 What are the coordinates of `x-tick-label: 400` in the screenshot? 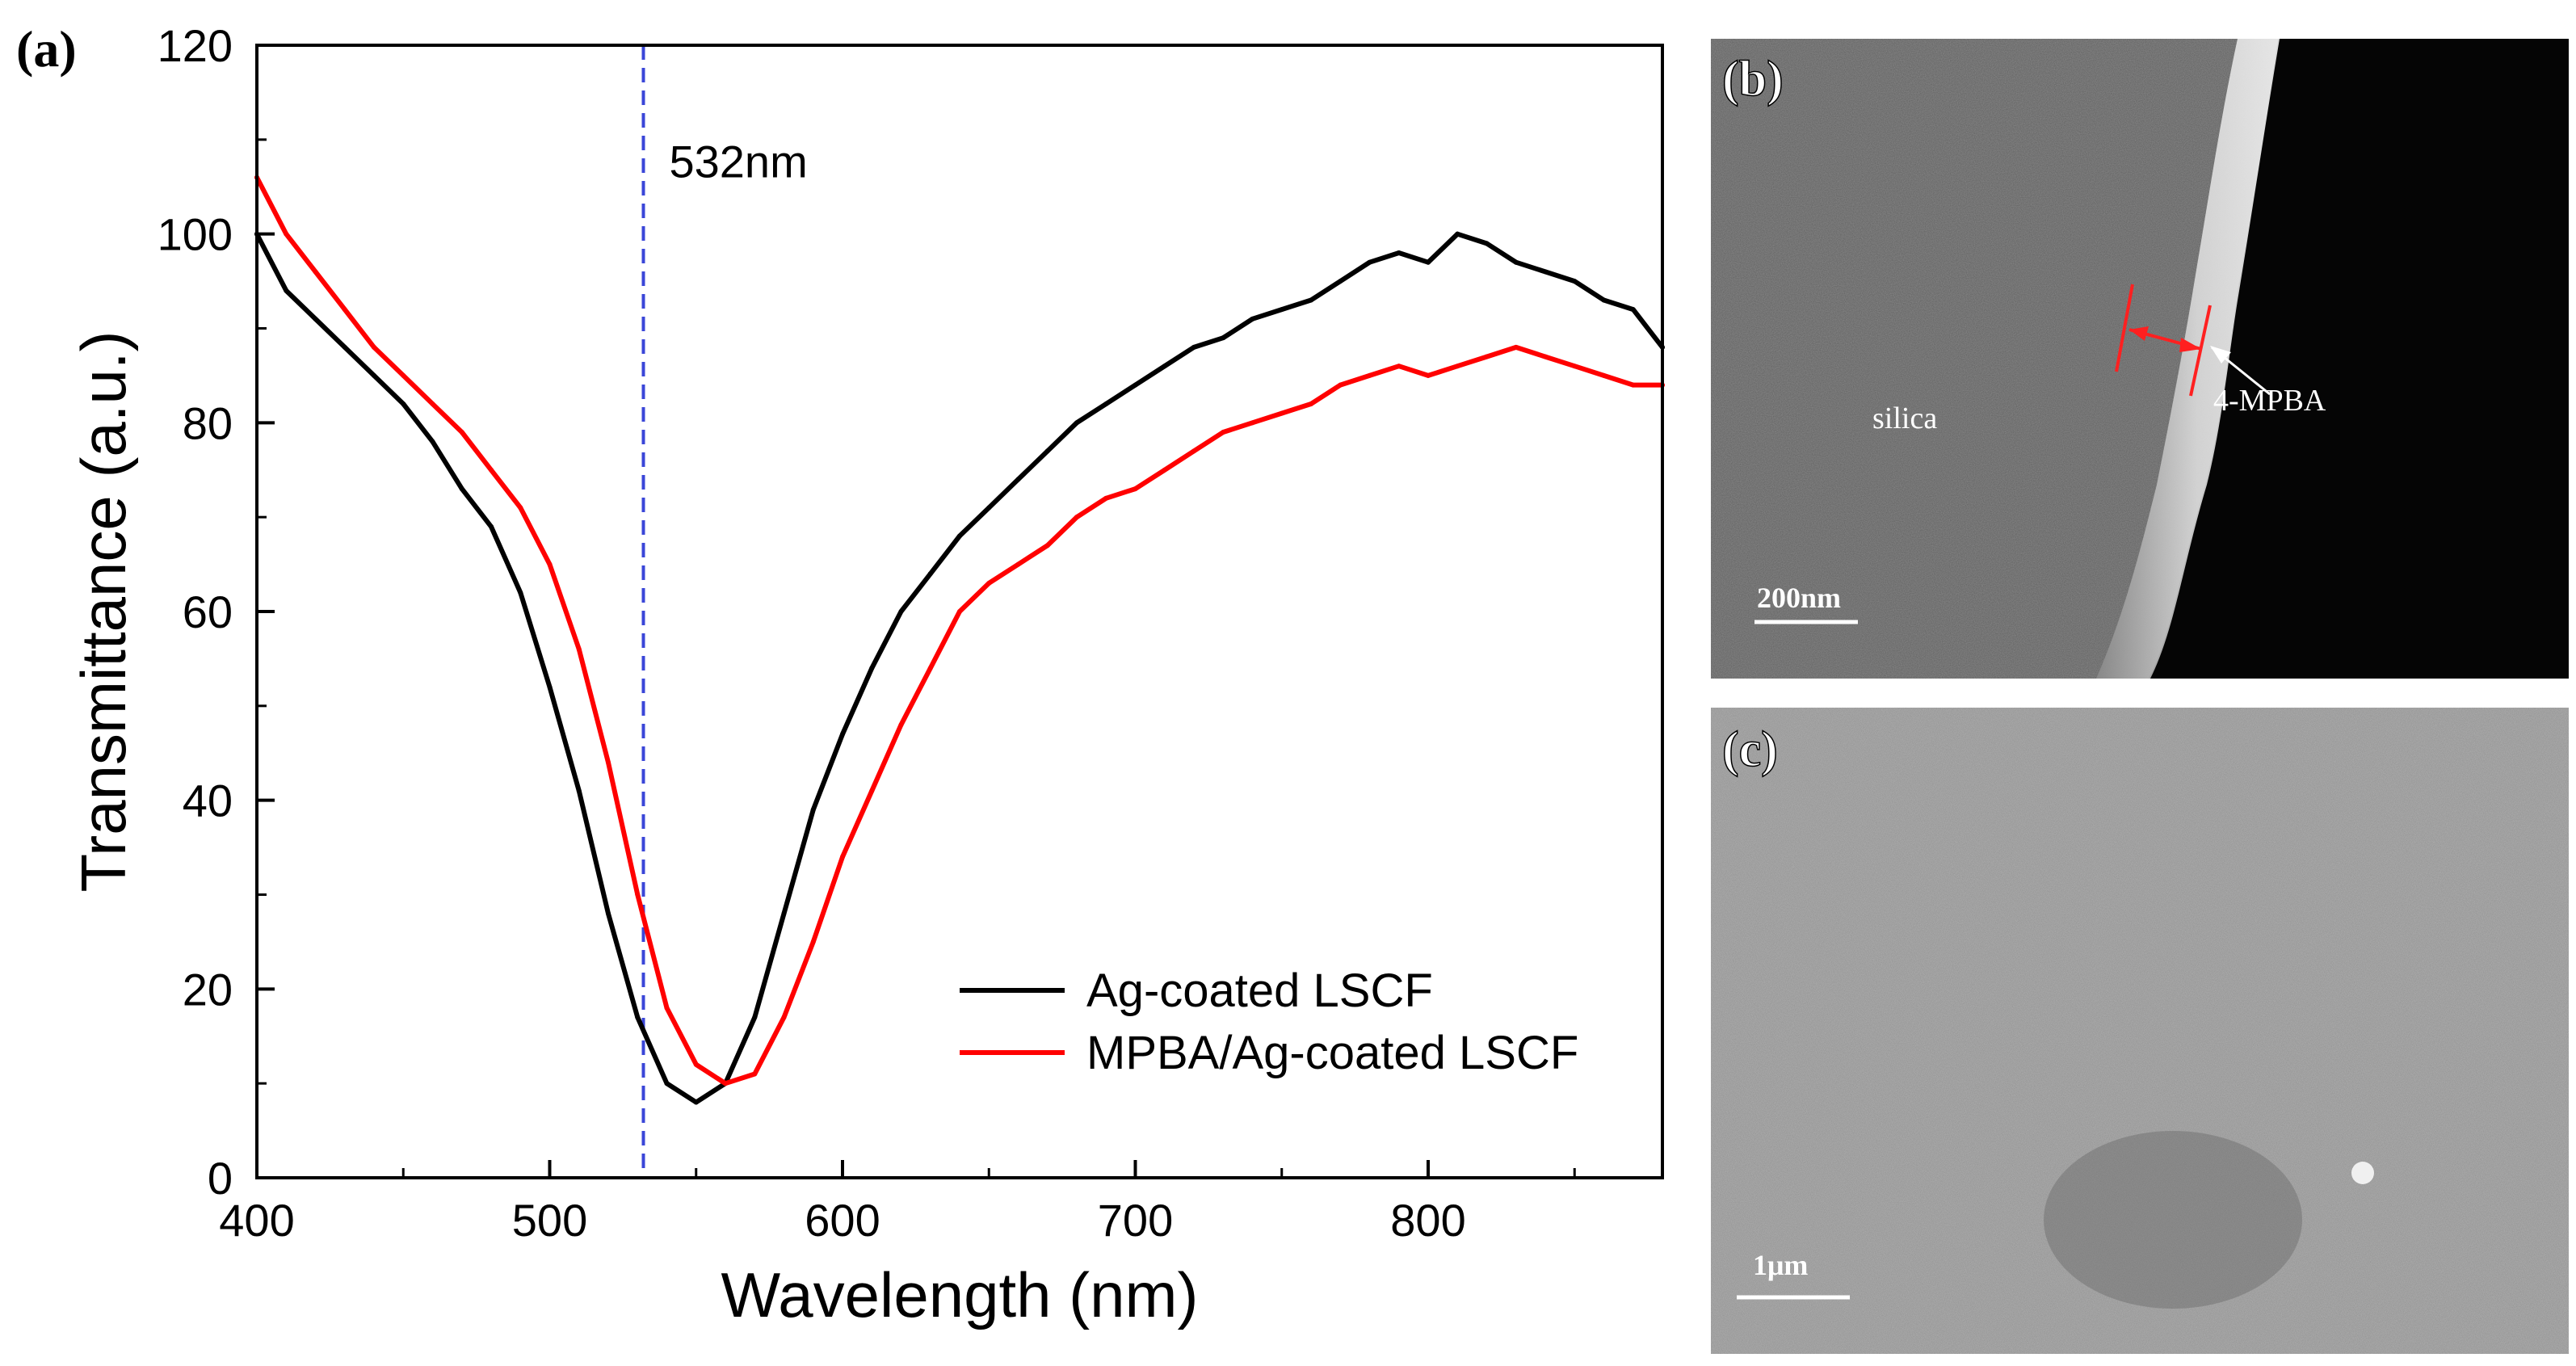 It's located at (257, 1220).